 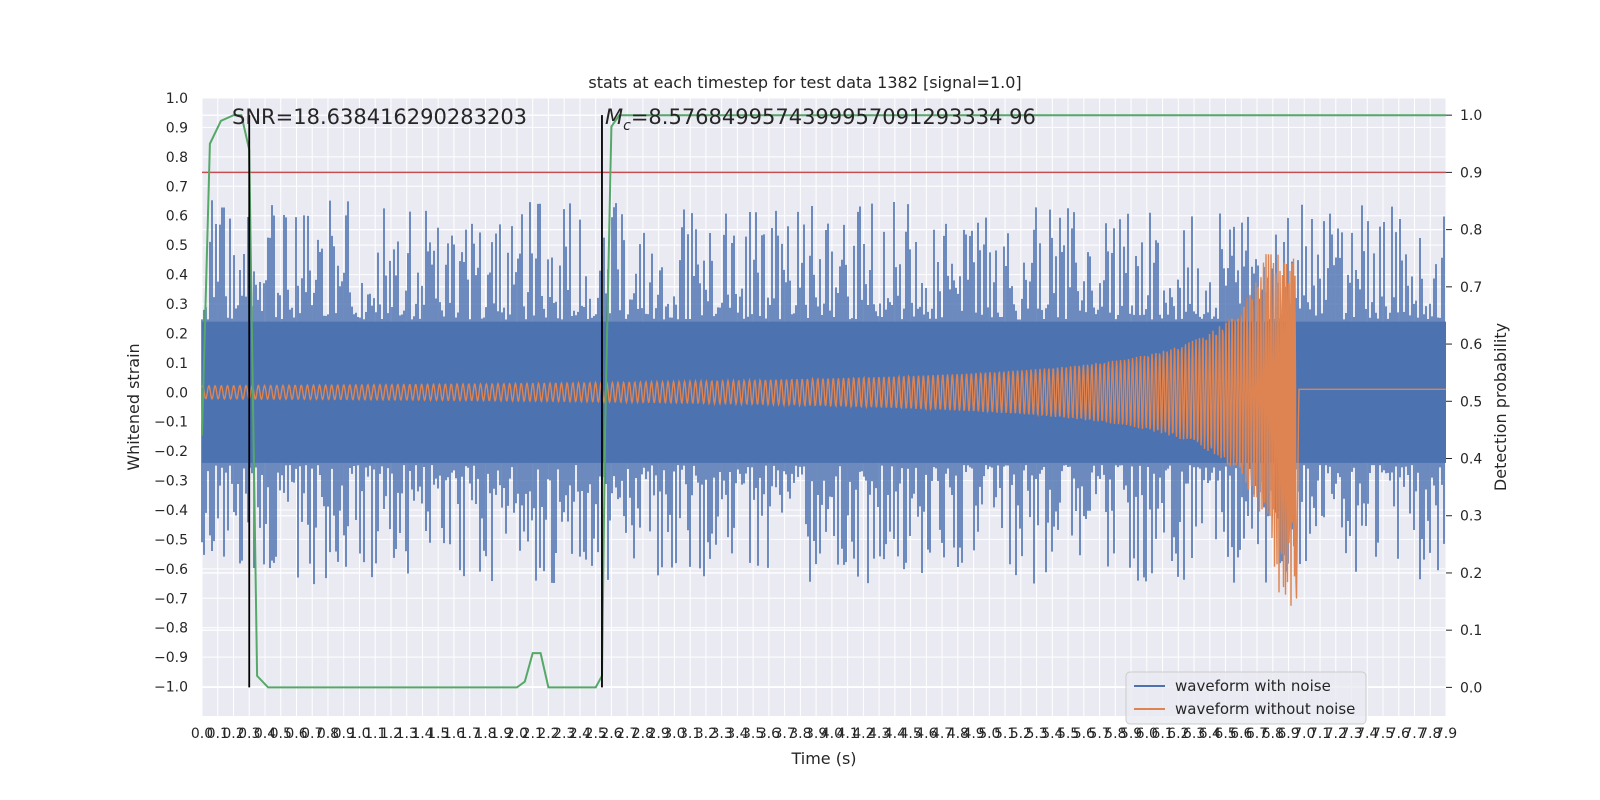 I want to click on x-tick-label: 7.5, so click(x=1383, y=734).